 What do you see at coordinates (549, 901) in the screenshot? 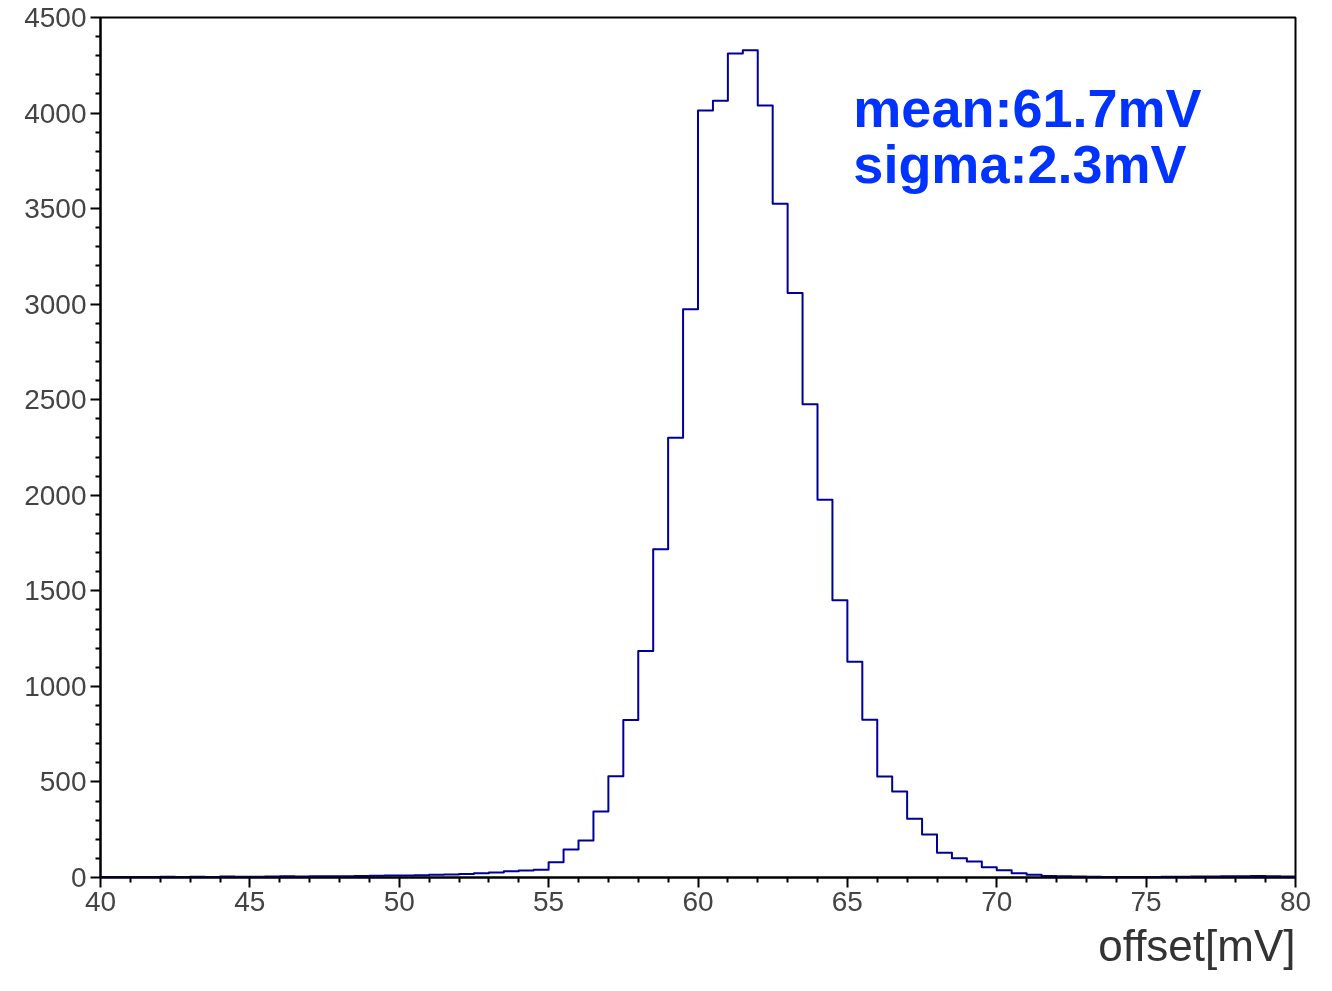
I see `x-tick-label: 55` at bounding box center [549, 901].